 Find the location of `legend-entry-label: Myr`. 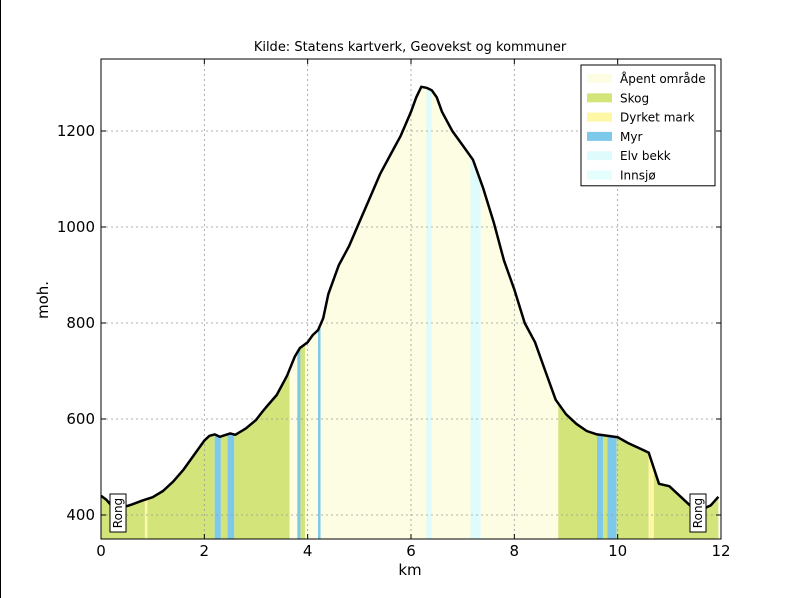

legend-entry-label: Myr is located at coordinates (631, 137).